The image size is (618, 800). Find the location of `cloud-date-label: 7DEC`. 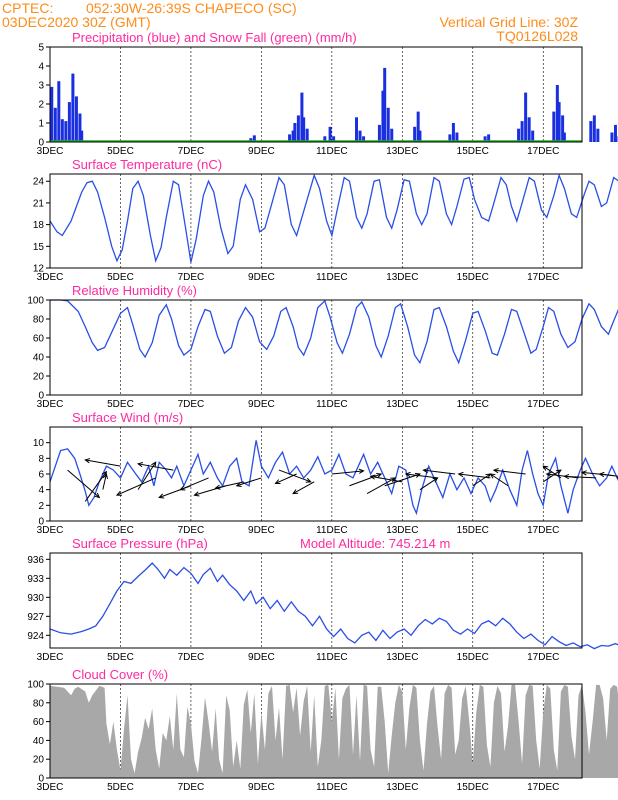

cloud-date-label: 7DEC is located at coordinates (191, 787).